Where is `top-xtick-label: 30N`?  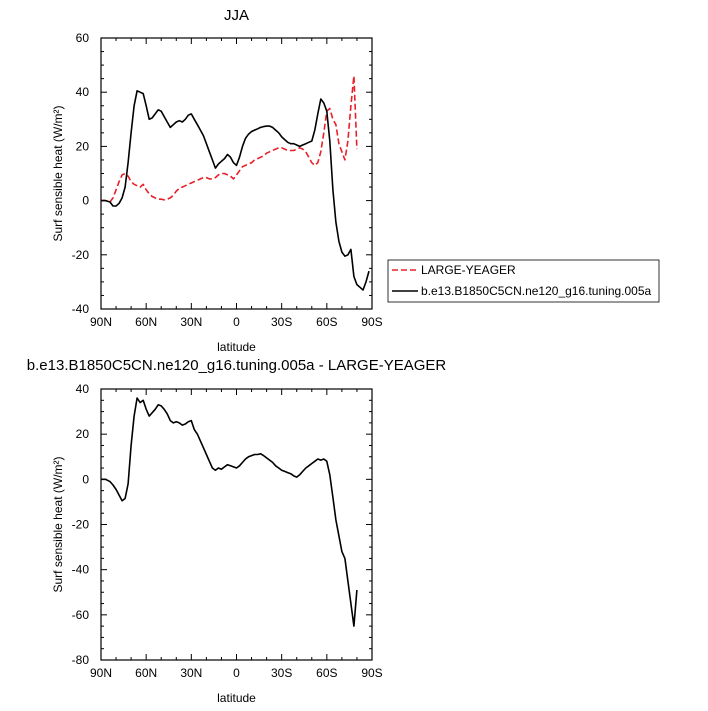 top-xtick-label: 30N is located at coordinates (191, 322).